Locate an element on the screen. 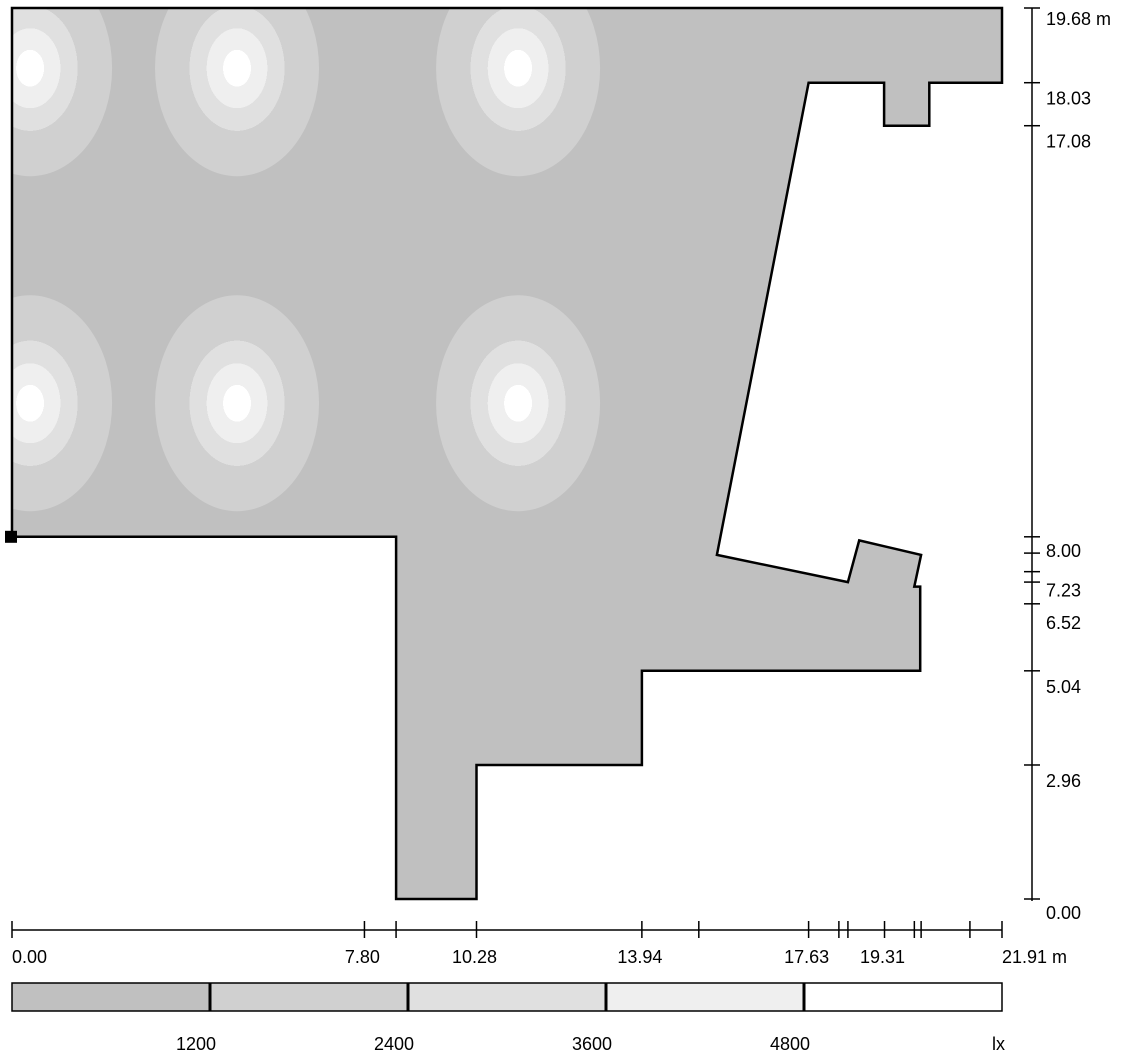  y-tick-label: 0.00 is located at coordinates (1063, 913).